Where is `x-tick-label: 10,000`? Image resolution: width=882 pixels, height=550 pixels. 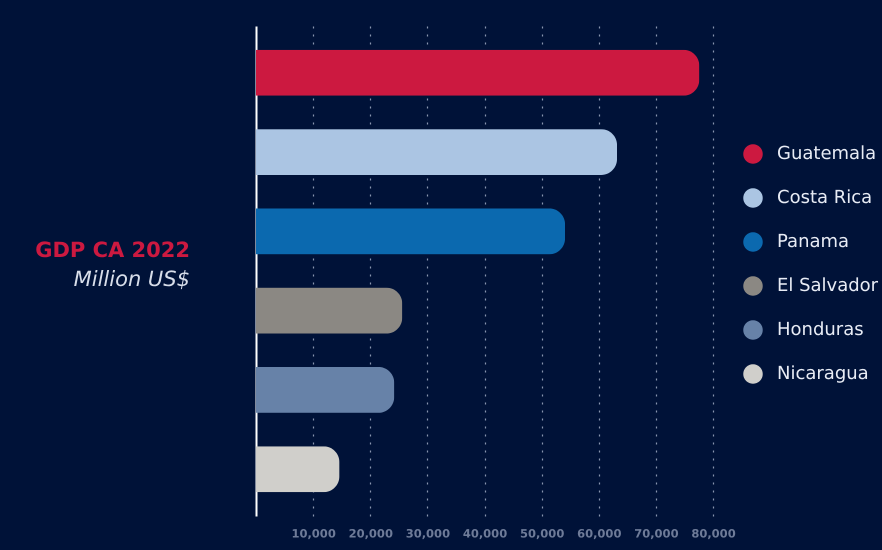
x-tick-label: 10,000 is located at coordinates (313, 533).